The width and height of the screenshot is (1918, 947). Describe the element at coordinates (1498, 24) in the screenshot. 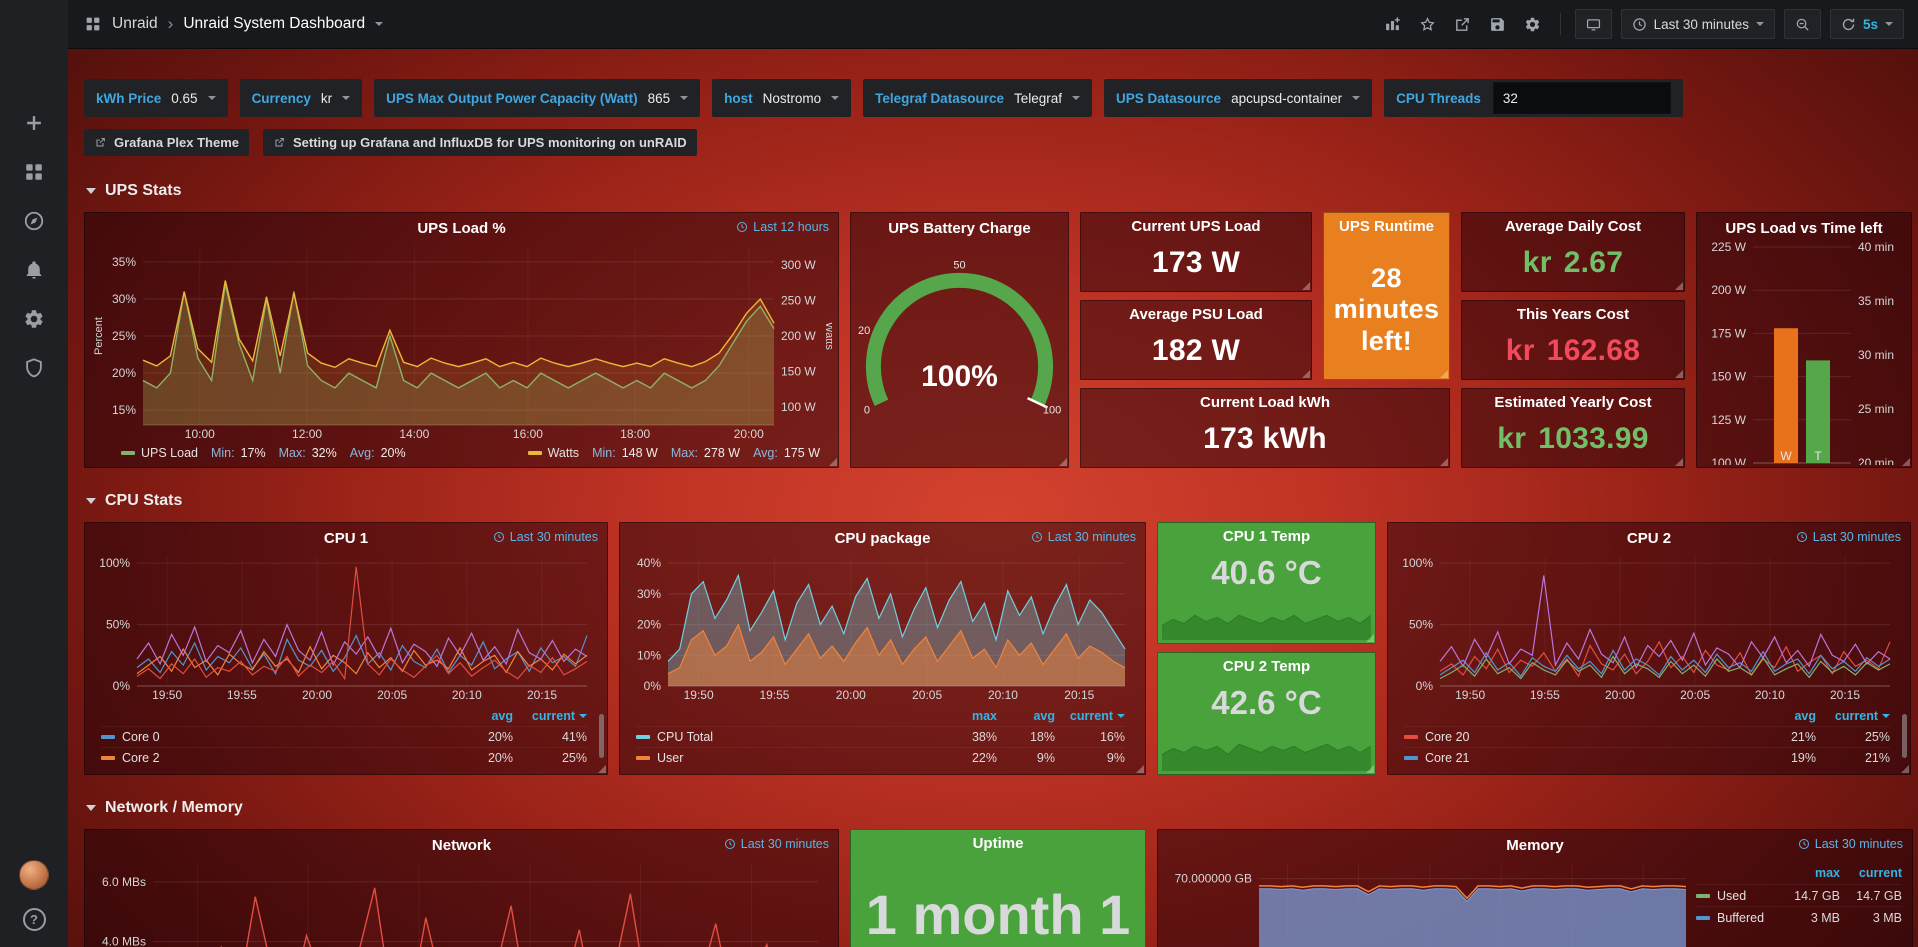

I see `save-button` at that location.